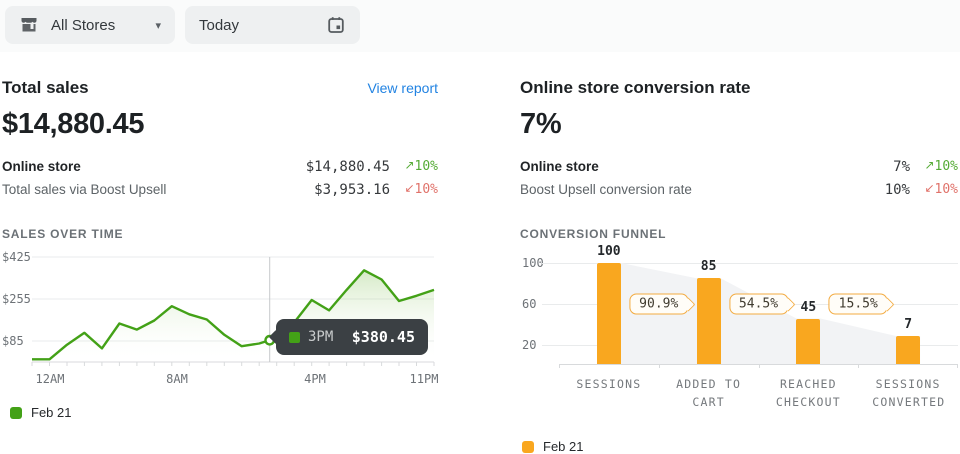 Image resolution: width=960 pixels, height=454 pixels. Describe the element at coordinates (84, 189) in the screenshot. I see `metric-label: Total sales via Boost Upsell` at that location.